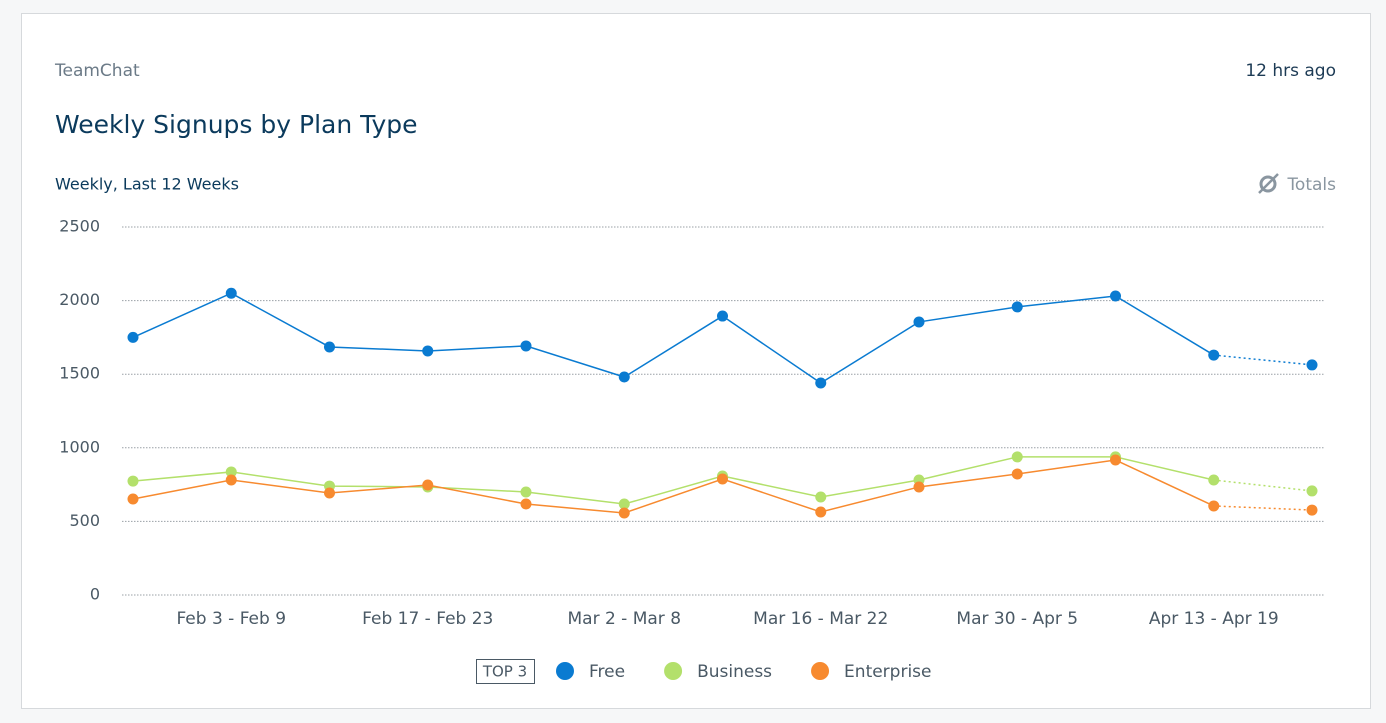  Describe the element at coordinates (887, 672) in the screenshot. I see `legend-label: Enterprise` at that location.